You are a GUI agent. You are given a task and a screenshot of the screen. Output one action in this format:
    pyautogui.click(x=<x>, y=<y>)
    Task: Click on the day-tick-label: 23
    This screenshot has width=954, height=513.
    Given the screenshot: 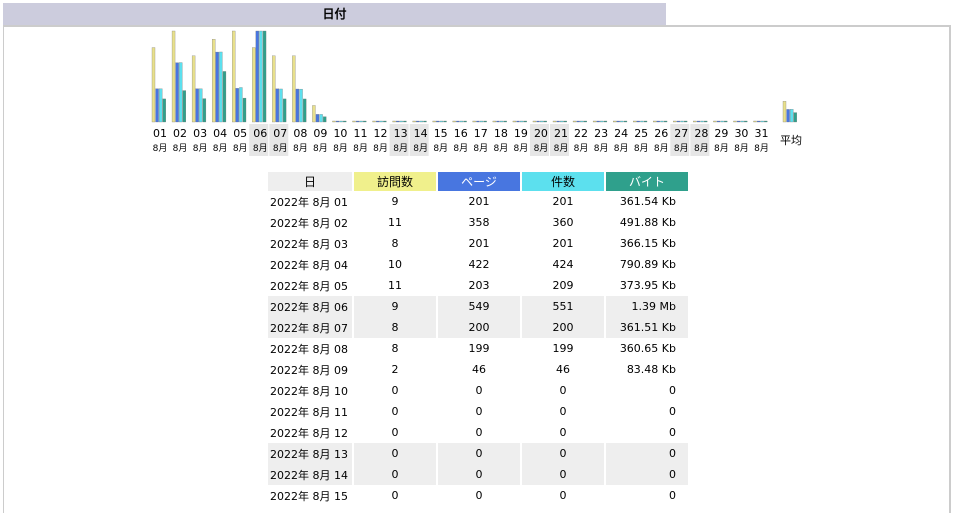 What is the action you would take?
    pyautogui.click(x=601, y=133)
    